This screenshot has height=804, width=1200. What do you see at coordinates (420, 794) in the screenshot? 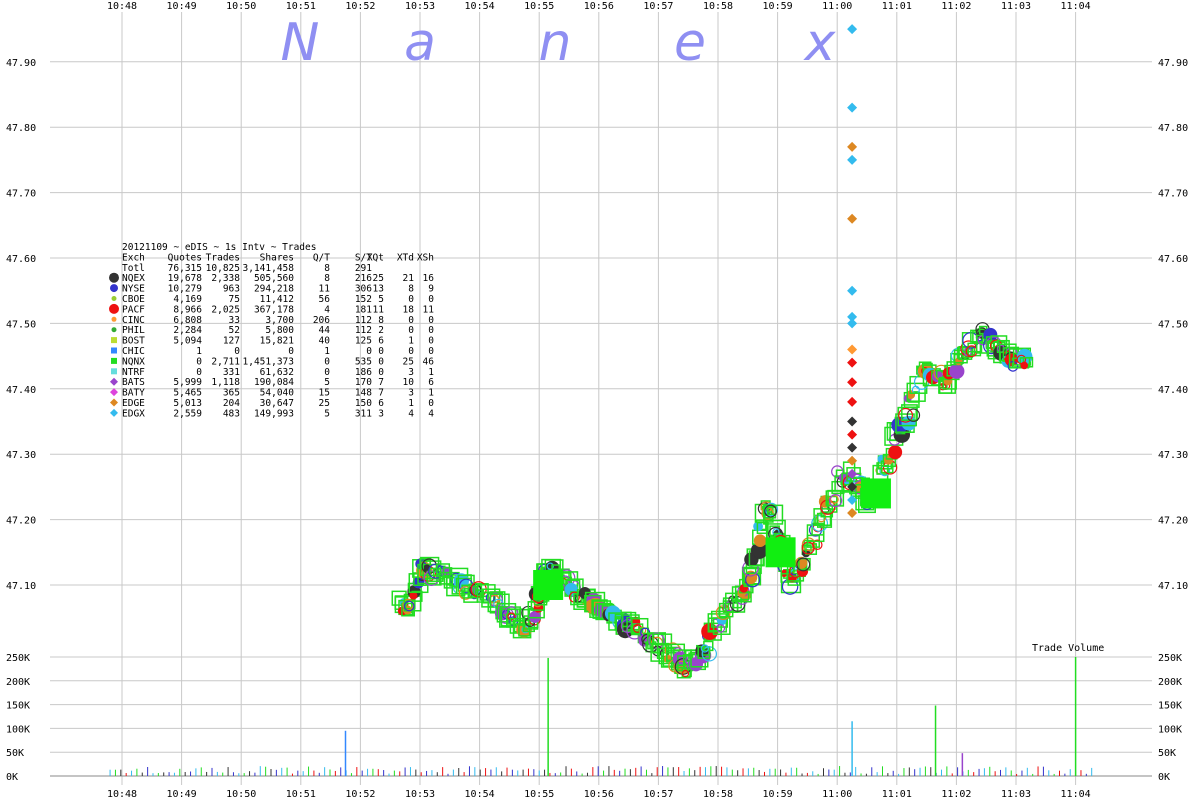
I see `time-tick-label-bottom: 10:53` at bounding box center [420, 794].